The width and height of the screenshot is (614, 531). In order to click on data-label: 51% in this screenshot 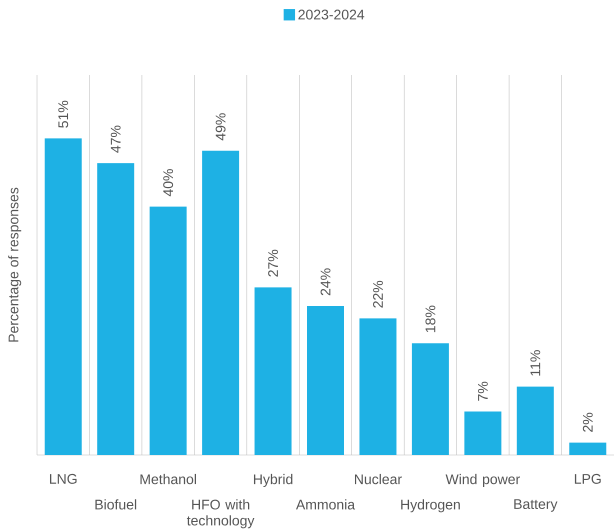, I will do `click(63, 114)`.